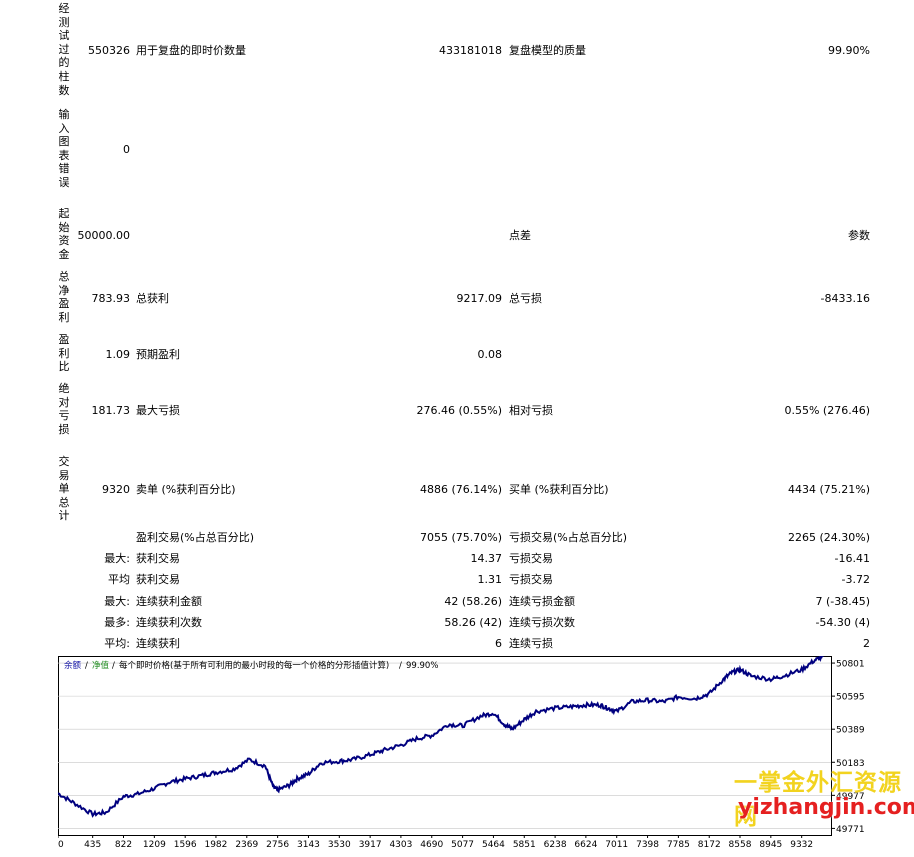  Describe the element at coordinates (158, 558) in the screenshot. I see `label-largest-profit-trade: 获利交易` at that location.